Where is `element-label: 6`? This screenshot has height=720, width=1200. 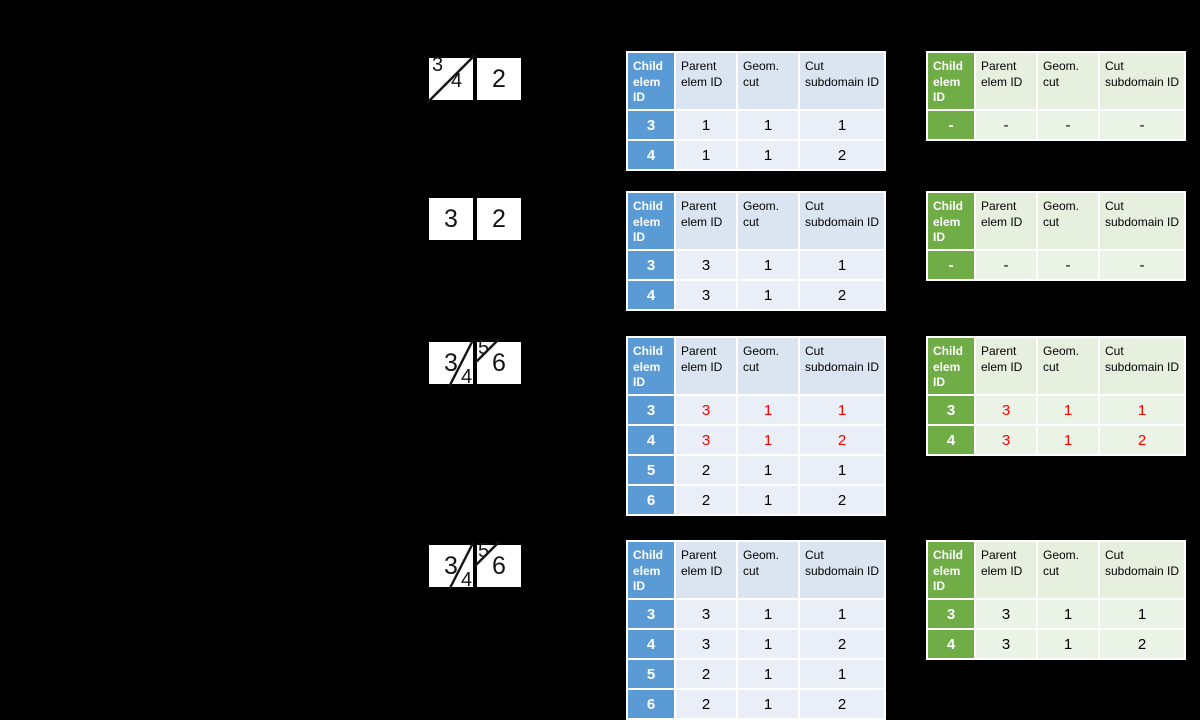
element-label: 6 is located at coordinates (499, 565).